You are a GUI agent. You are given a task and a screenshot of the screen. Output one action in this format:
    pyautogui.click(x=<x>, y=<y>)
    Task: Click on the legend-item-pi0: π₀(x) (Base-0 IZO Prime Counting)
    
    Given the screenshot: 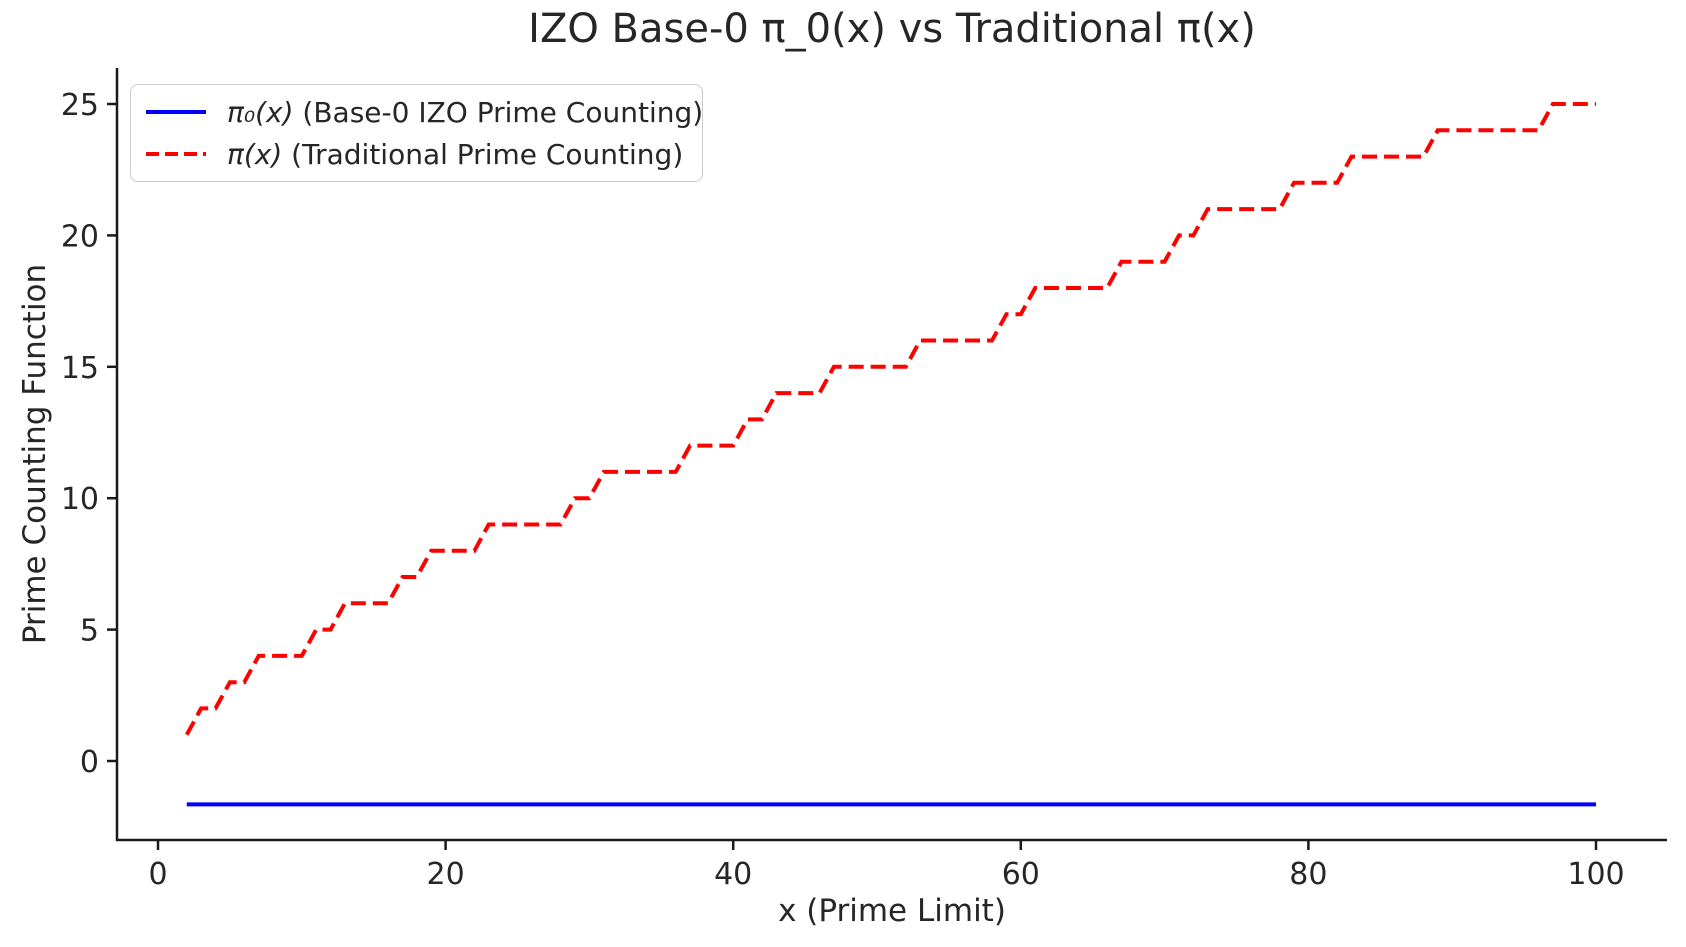 What is the action you would take?
    pyautogui.click(x=424, y=112)
    